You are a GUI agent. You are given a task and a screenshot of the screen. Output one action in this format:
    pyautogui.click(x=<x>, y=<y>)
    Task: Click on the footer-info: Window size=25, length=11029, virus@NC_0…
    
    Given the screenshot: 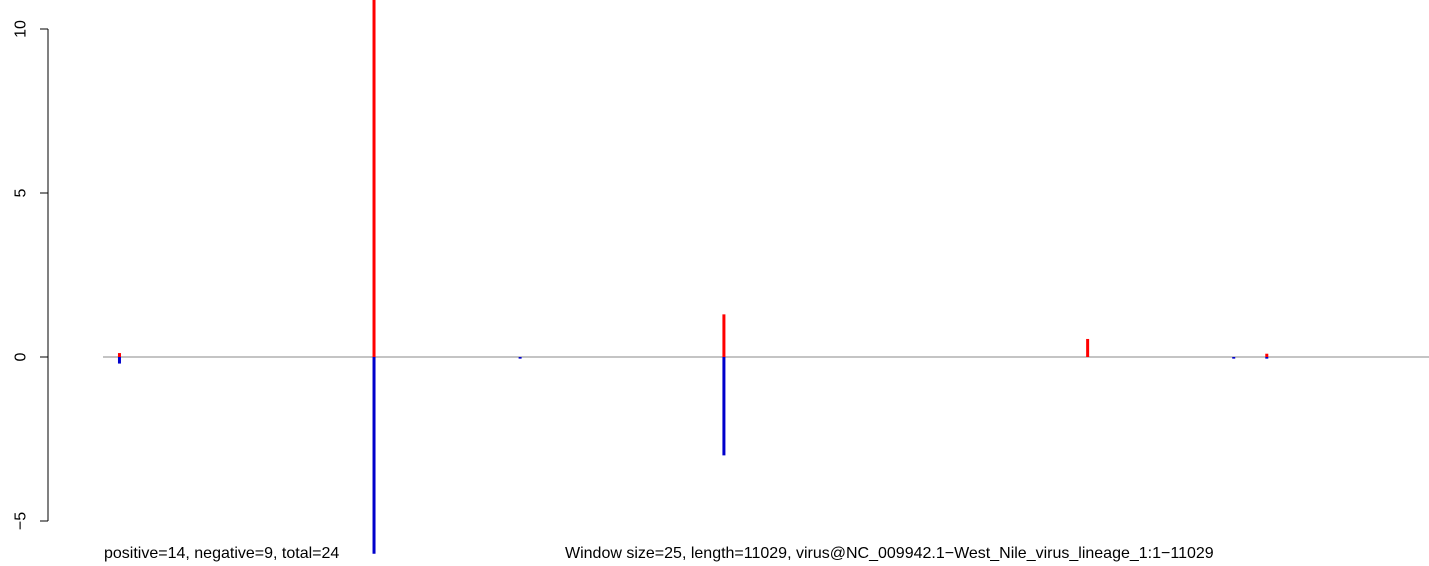 What is the action you would take?
    pyautogui.click(x=889, y=553)
    